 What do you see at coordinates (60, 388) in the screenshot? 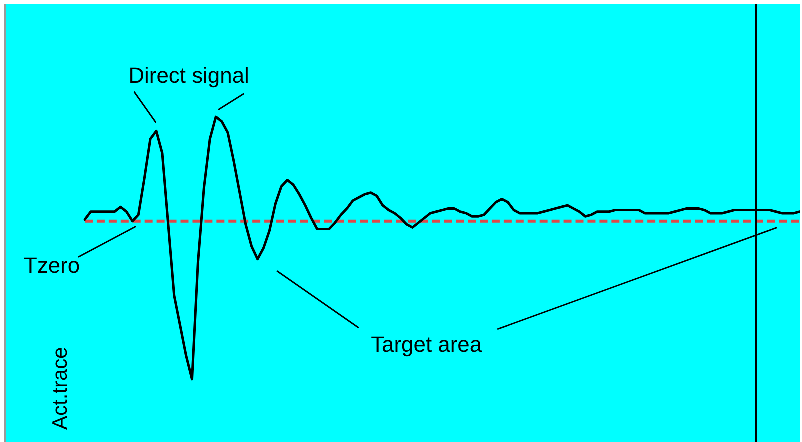
I see `y-axis-title: Act.trace` at bounding box center [60, 388].